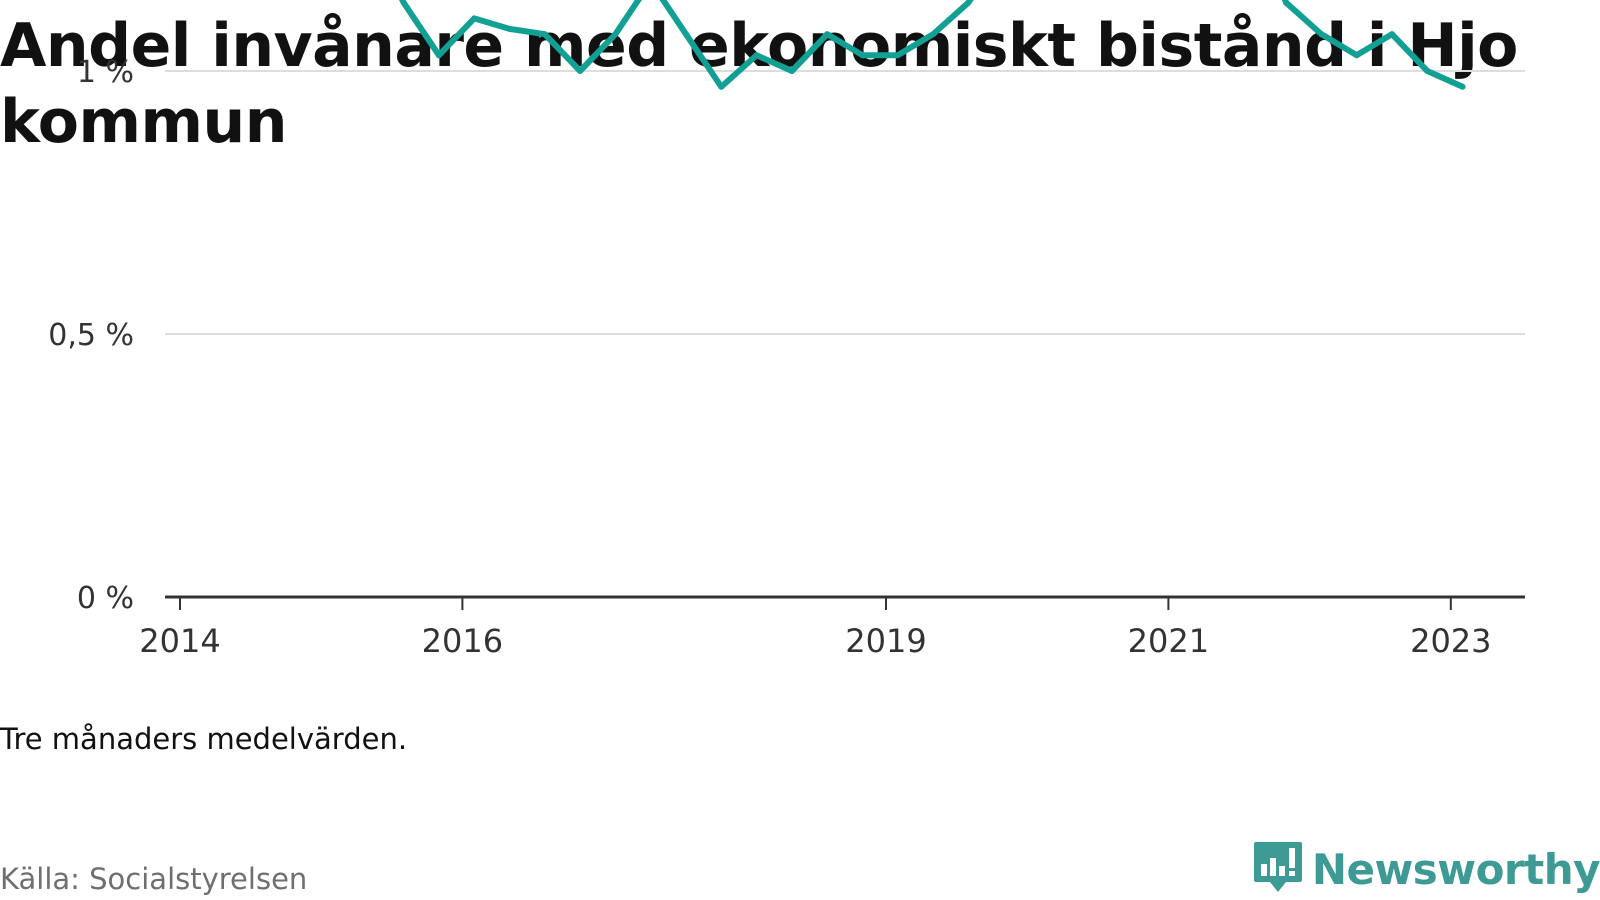  I want to click on y-axis-labels: 0 % 0,5 % 1 %, so click(91, 335).